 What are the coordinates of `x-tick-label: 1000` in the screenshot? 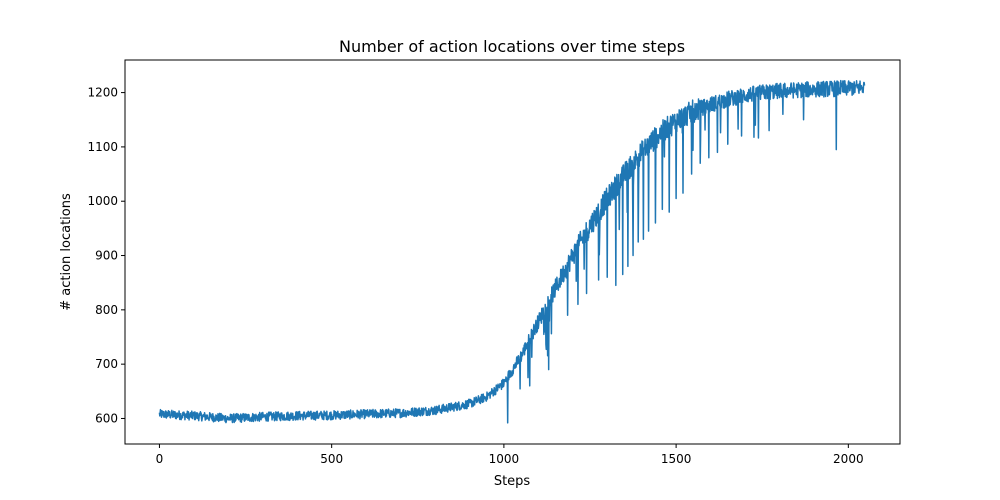 It's located at (504, 459).